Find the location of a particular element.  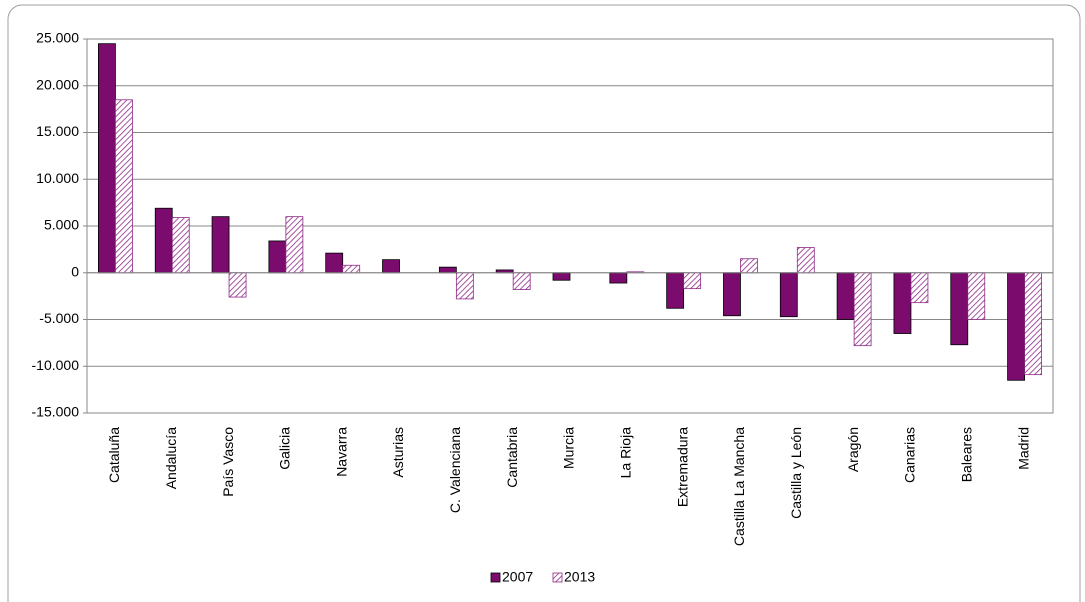

x-tick-label: Cataluña is located at coordinates (114, 455).